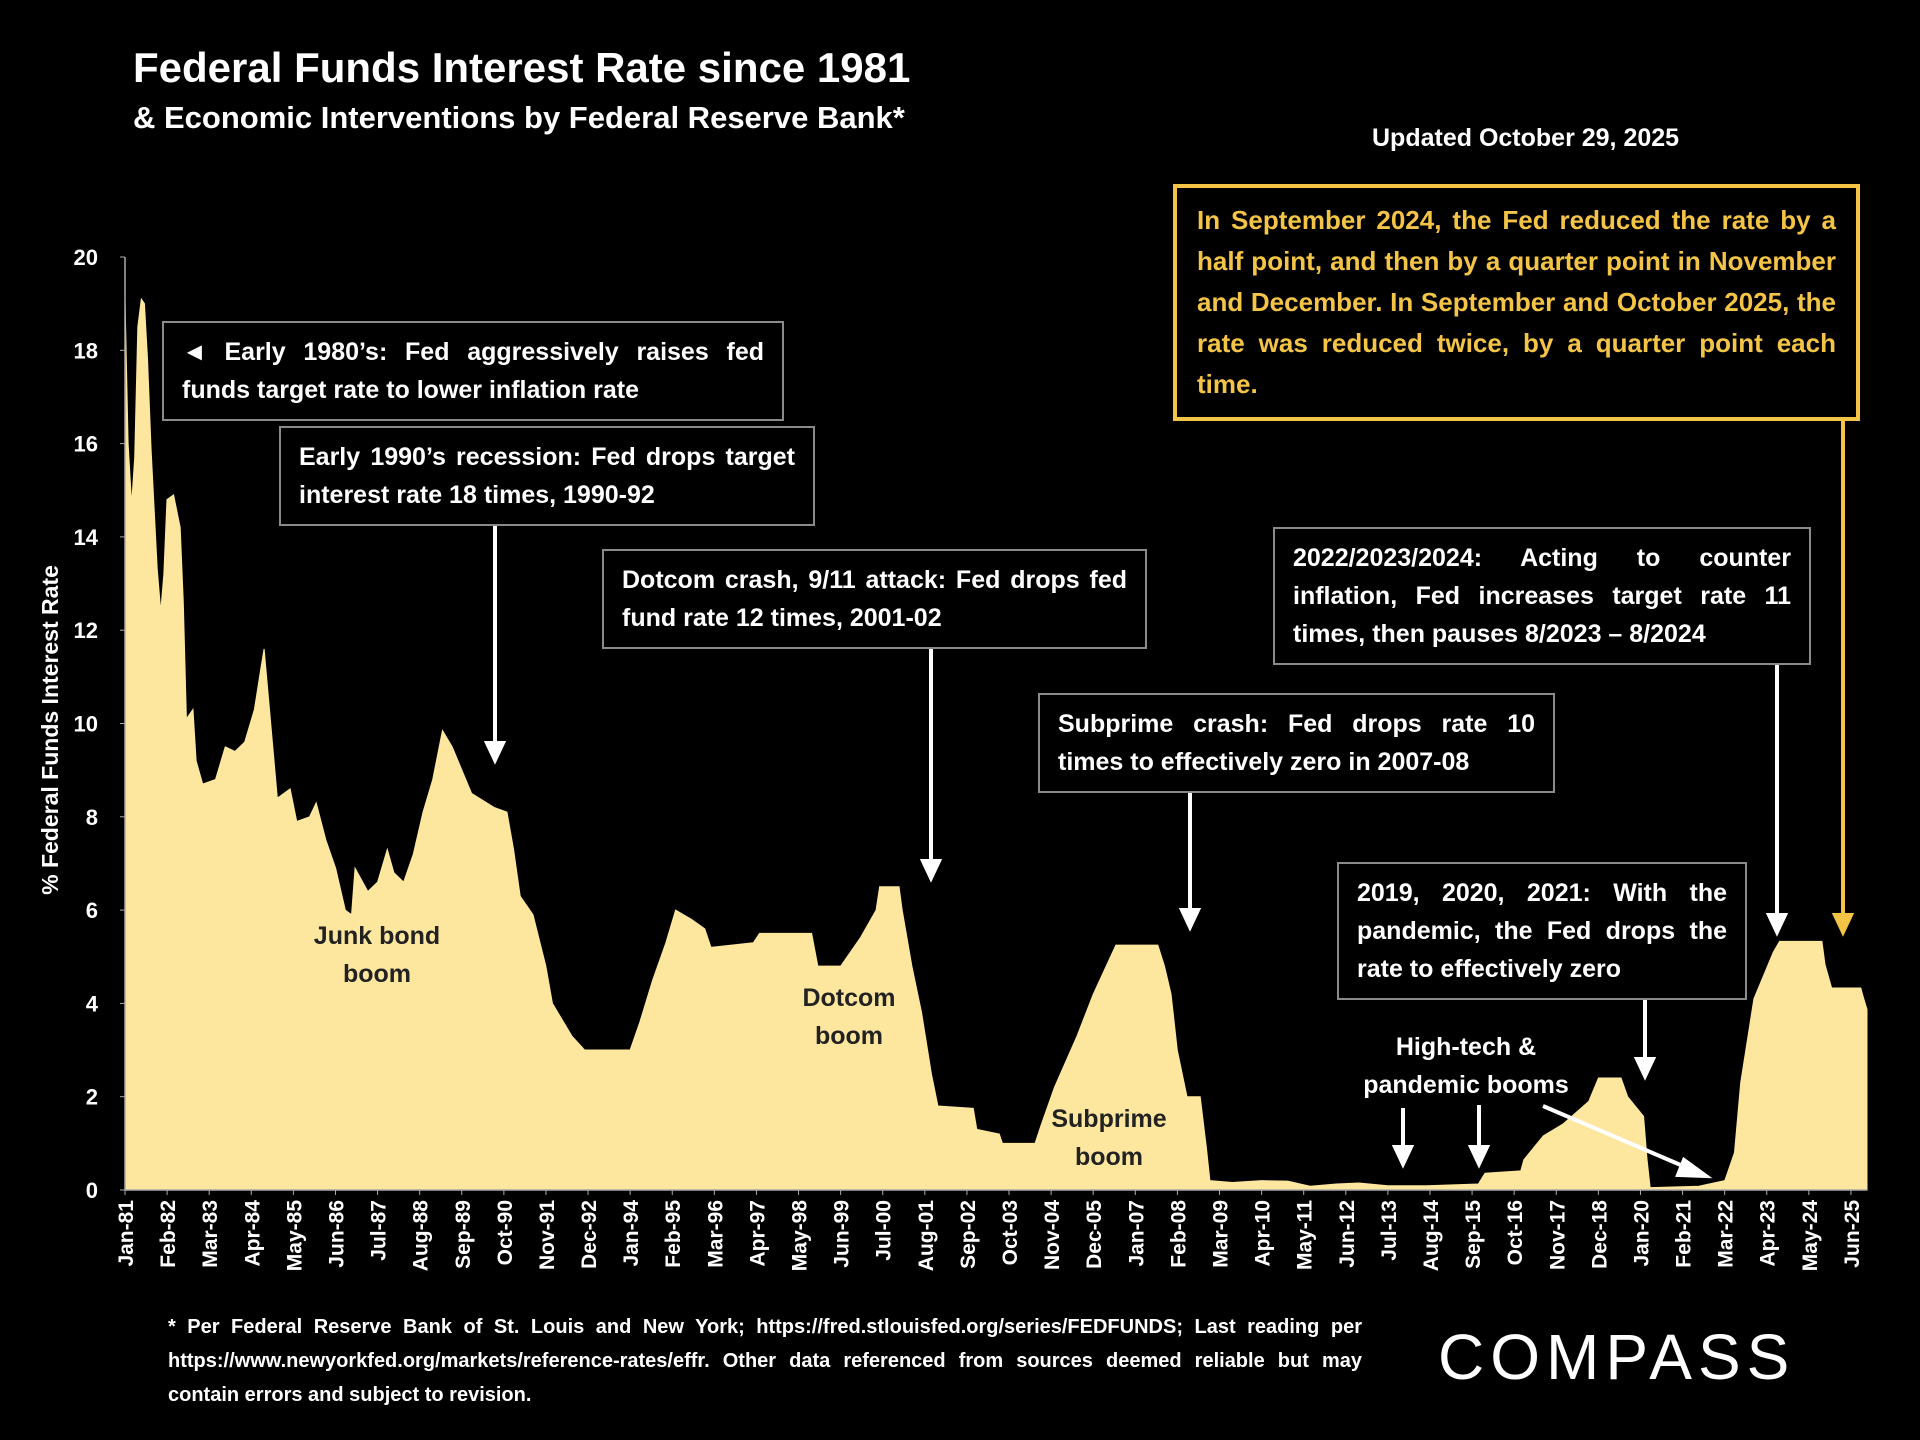 Image resolution: width=1920 pixels, height=1440 pixels. I want to click on x-tick-label: Mar-22, so click(1726, 1234).